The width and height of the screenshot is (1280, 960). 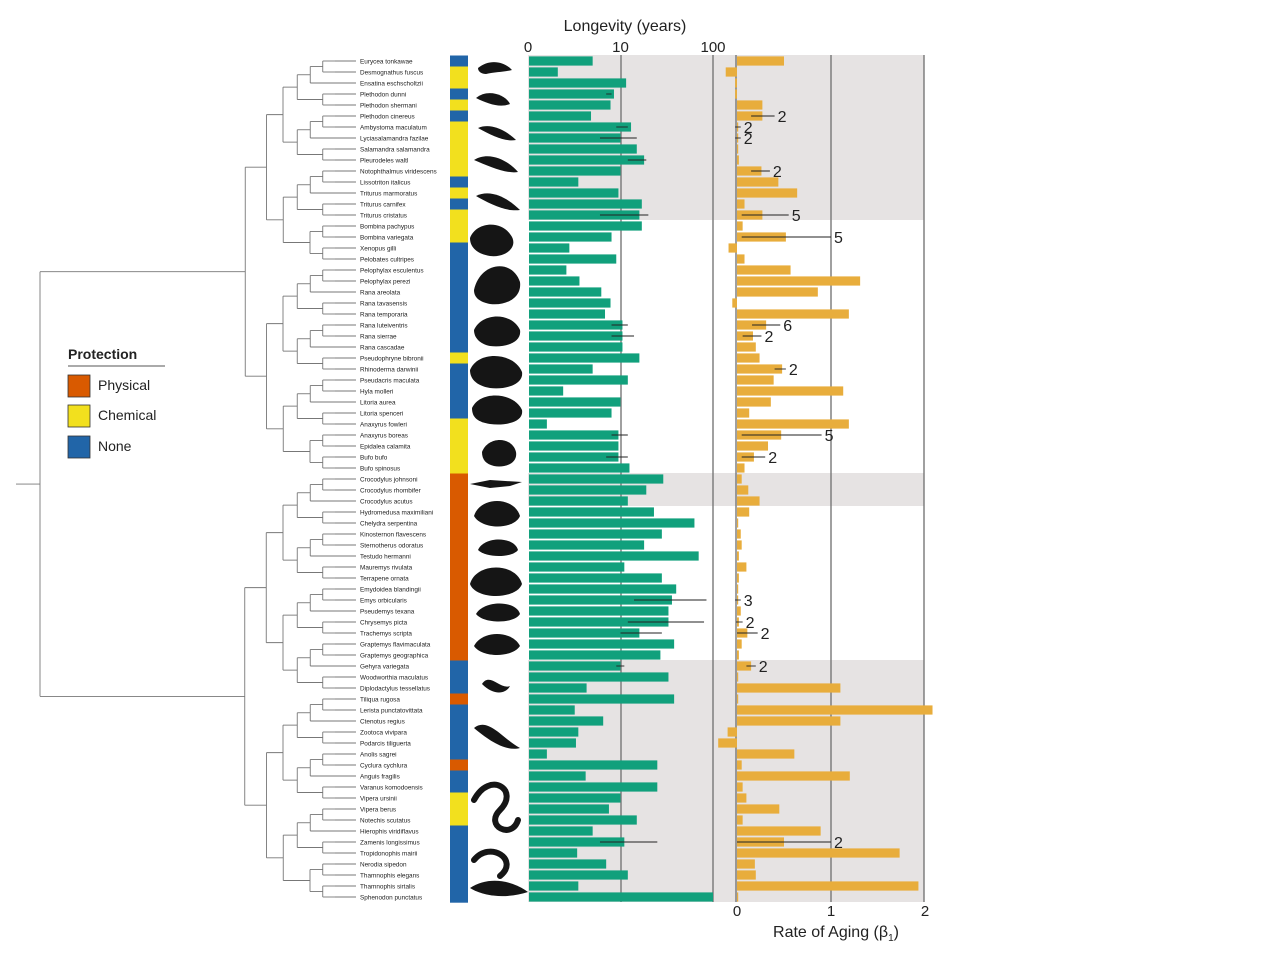 What do you see at coordinates (737, 911) in the screenshot?
I see `aging-tick-label: 0` at bounding box center [737, 911].